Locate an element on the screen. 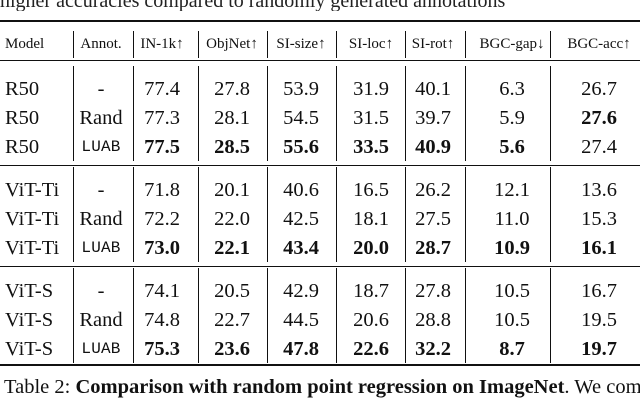  table-row: ViT-S Rand 74.8 22.7 44.5 20.6 28.8 10.5 19.5 is located at coordinates (320, 320).